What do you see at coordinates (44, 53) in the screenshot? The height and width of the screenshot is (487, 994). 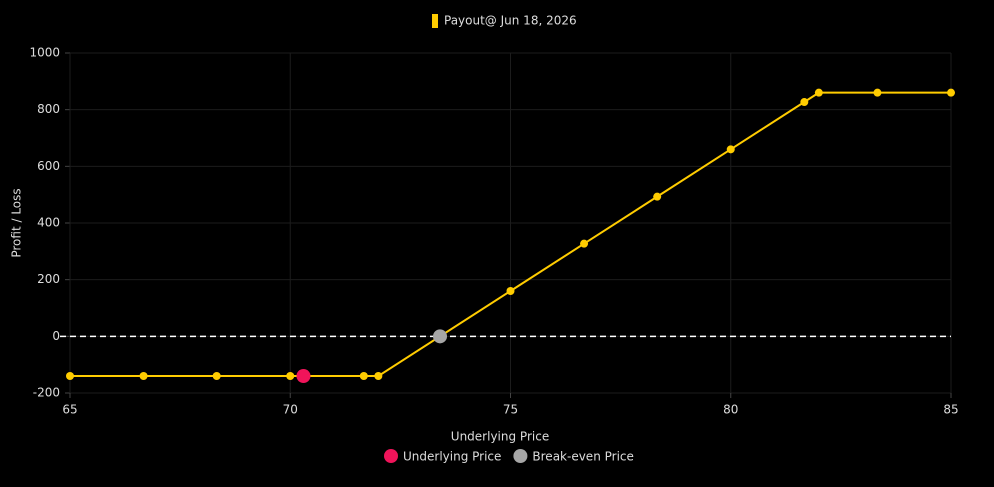 I see `y-tick-label: 1000` at bounding box center [44, 53].